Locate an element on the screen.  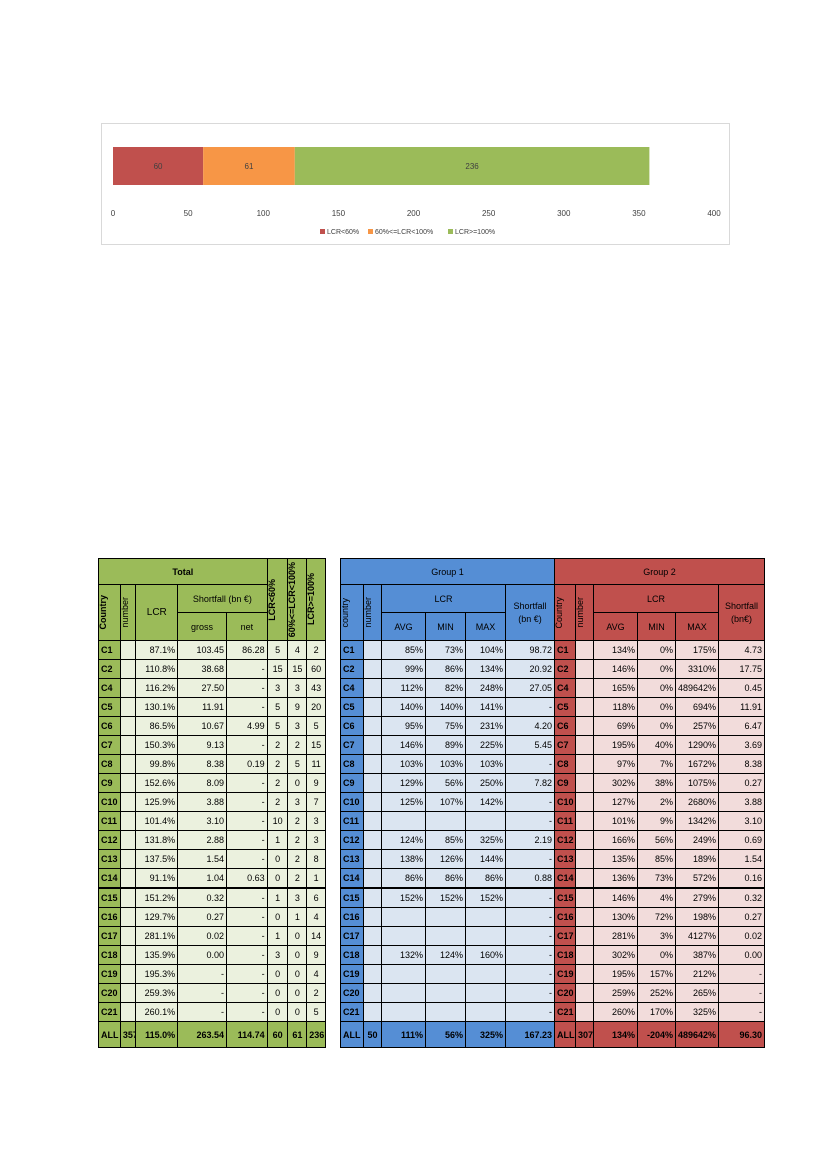
table-cell: 4 is located at coordinates (297, 650).